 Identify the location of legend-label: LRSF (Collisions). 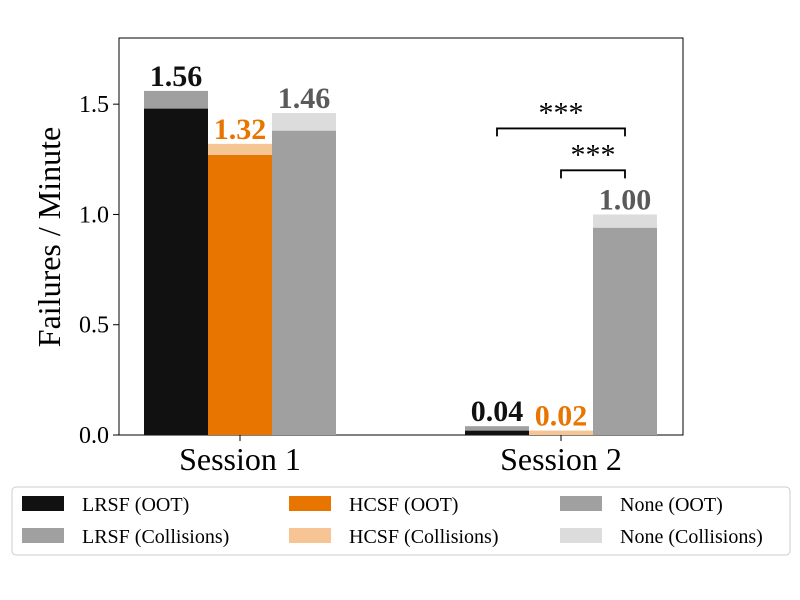
(155, 537).